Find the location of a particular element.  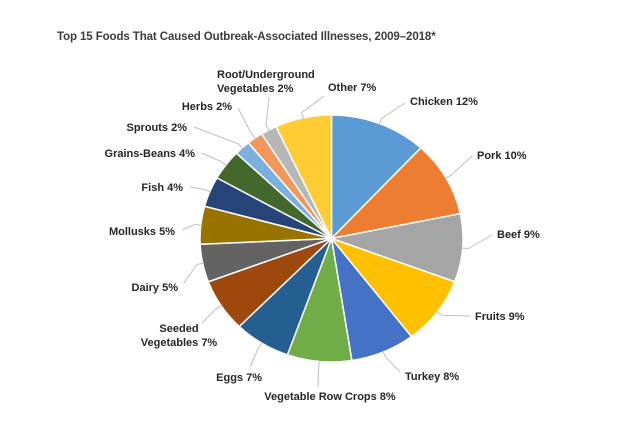

leader-line-pork is located at coordinates (458, 167).